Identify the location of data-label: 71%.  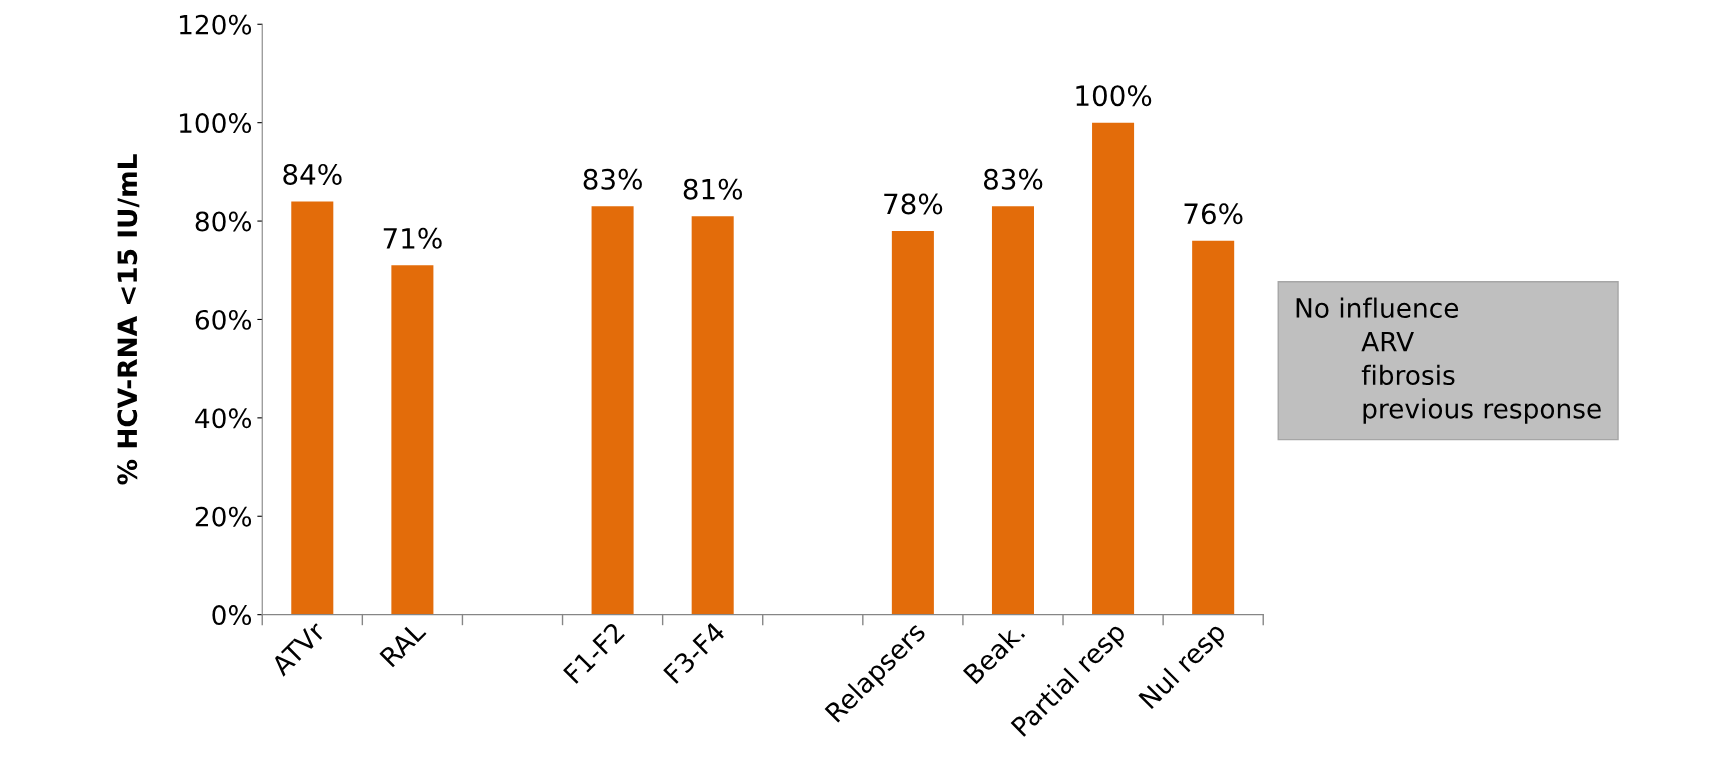
(412, 238).